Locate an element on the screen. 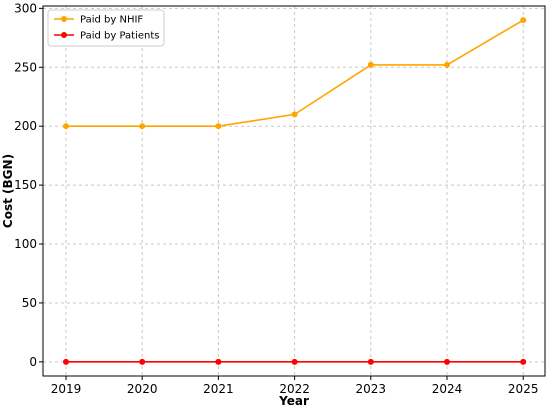 This screenshot has height=413, width=550. y-axis-title: Cost (BGN) is located at coordinates (8, 191).